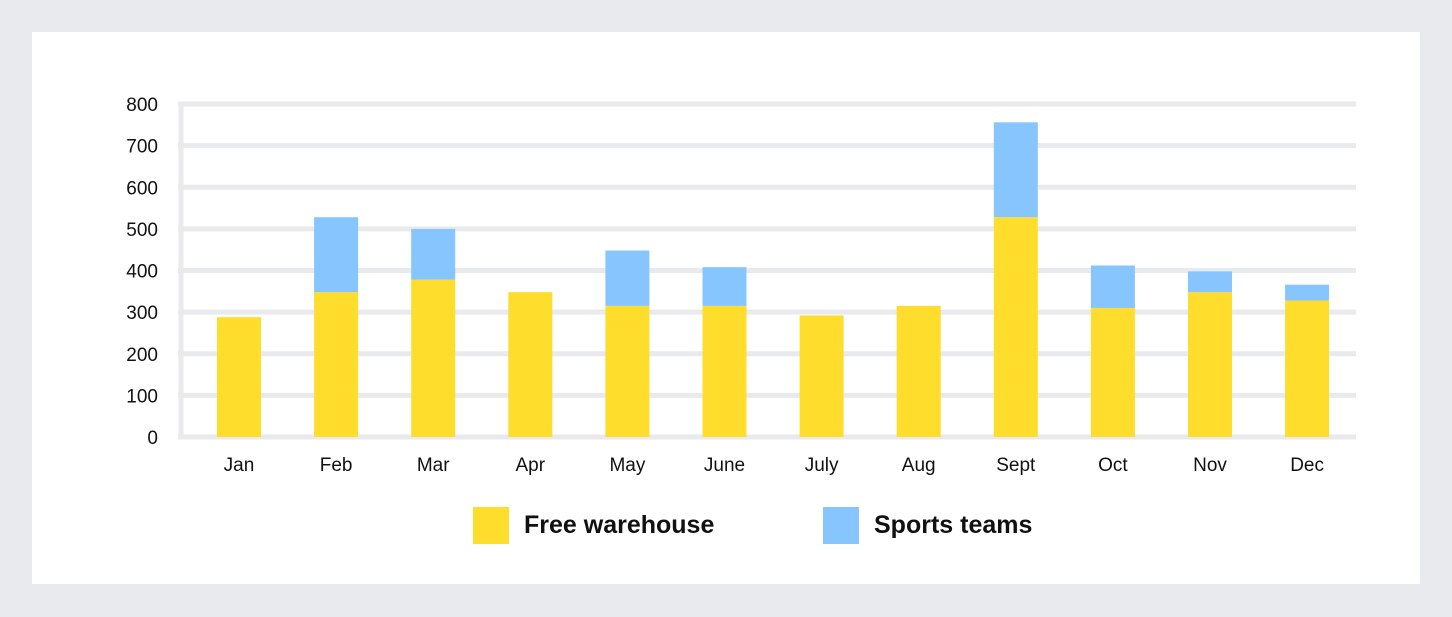 Image resolution: width=1452 pixels, height=617 pixels. Describe the element at coordinates (1016, 465) in the screenshot. I see `x-tick-label-sept: Sept` at that location.